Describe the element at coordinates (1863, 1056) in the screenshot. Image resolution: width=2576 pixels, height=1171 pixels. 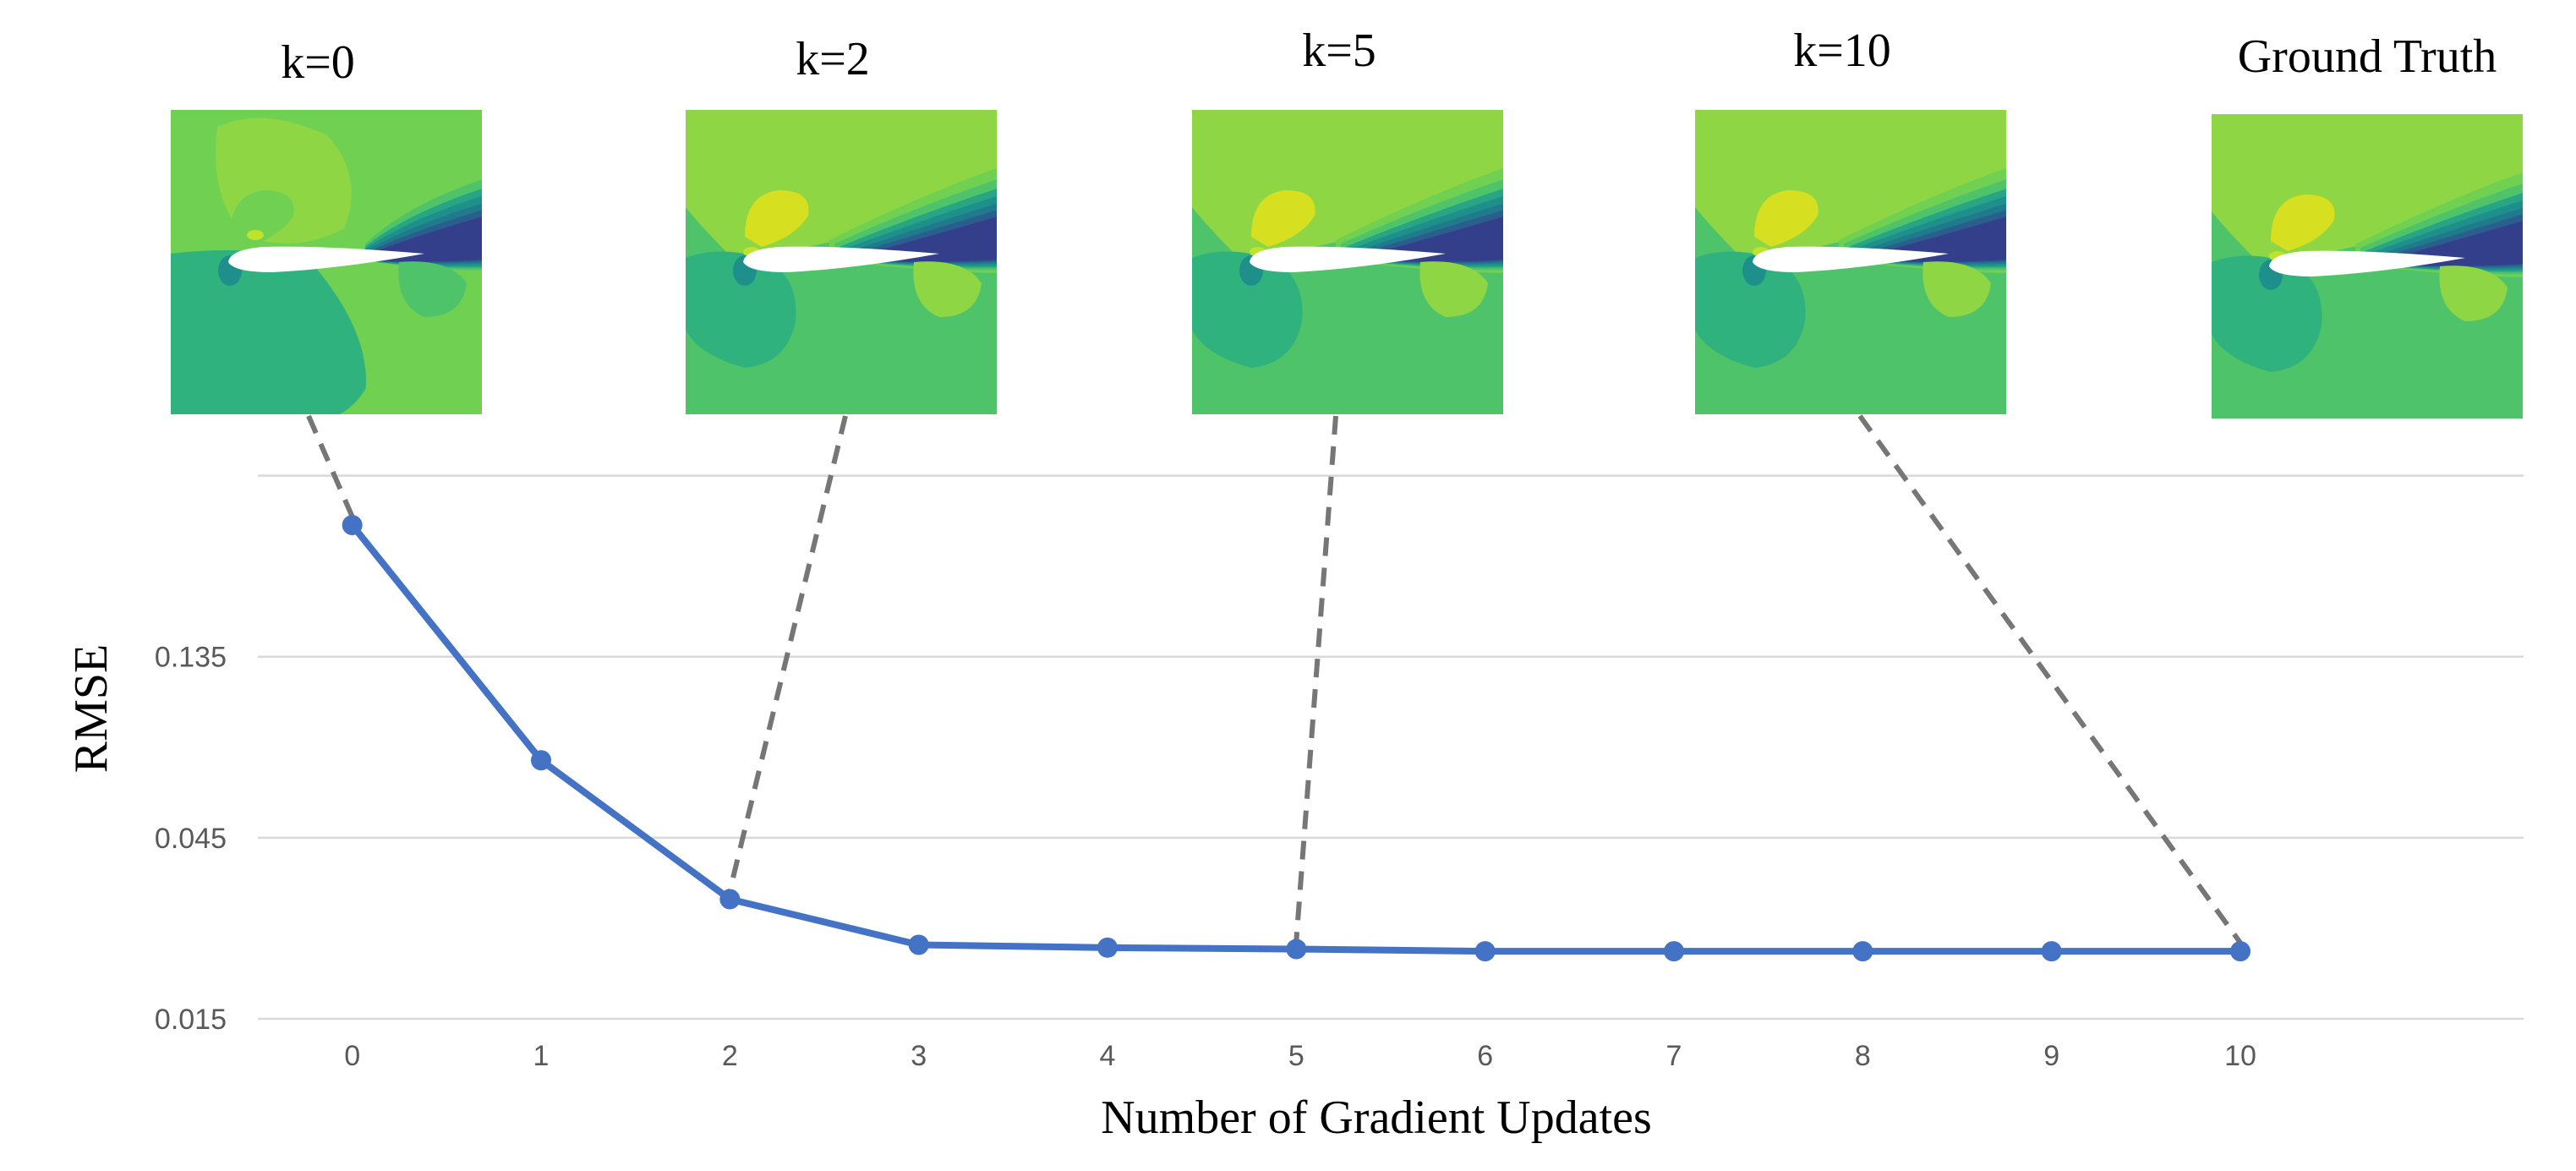
I see `x-tick-label: 8` at that location.